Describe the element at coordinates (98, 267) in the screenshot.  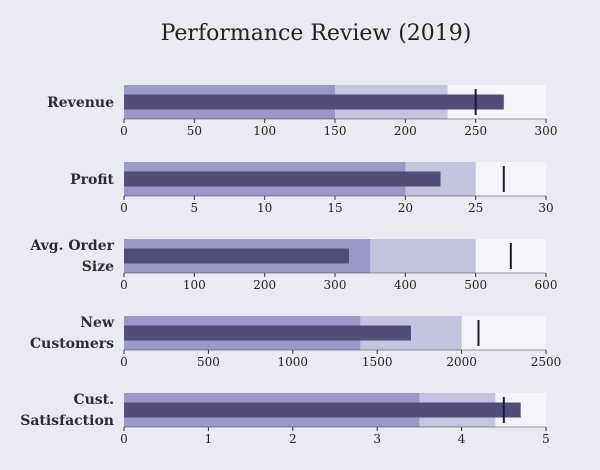
I see `bullet-label: Size` at that location.